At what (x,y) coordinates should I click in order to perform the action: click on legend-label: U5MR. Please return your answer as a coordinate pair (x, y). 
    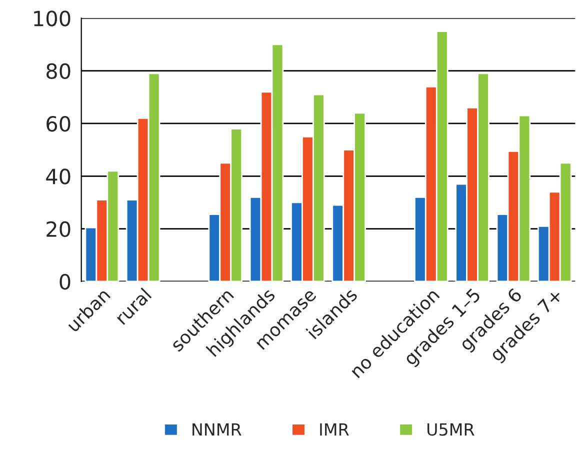
    Looking at the image, I should click on (451, 429).